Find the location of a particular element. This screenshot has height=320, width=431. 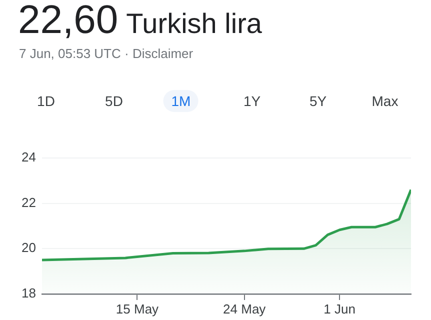

y-tick-label: 22 is located at coordinates (29, 202).